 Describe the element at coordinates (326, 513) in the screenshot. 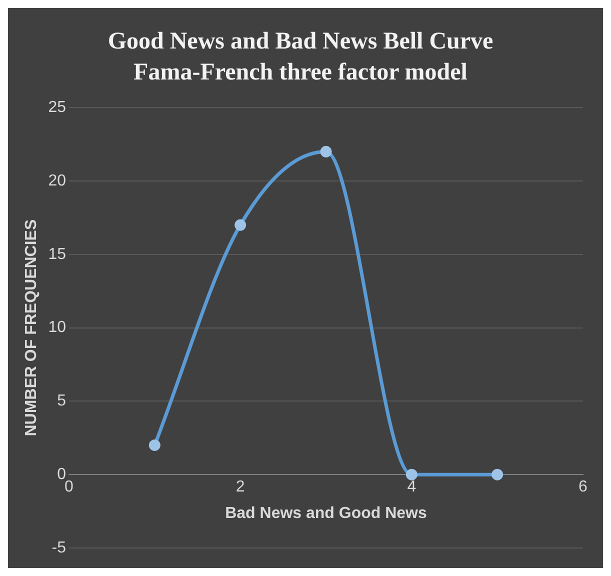

I see `x-axis-title: Bad News and Good News` at that location.